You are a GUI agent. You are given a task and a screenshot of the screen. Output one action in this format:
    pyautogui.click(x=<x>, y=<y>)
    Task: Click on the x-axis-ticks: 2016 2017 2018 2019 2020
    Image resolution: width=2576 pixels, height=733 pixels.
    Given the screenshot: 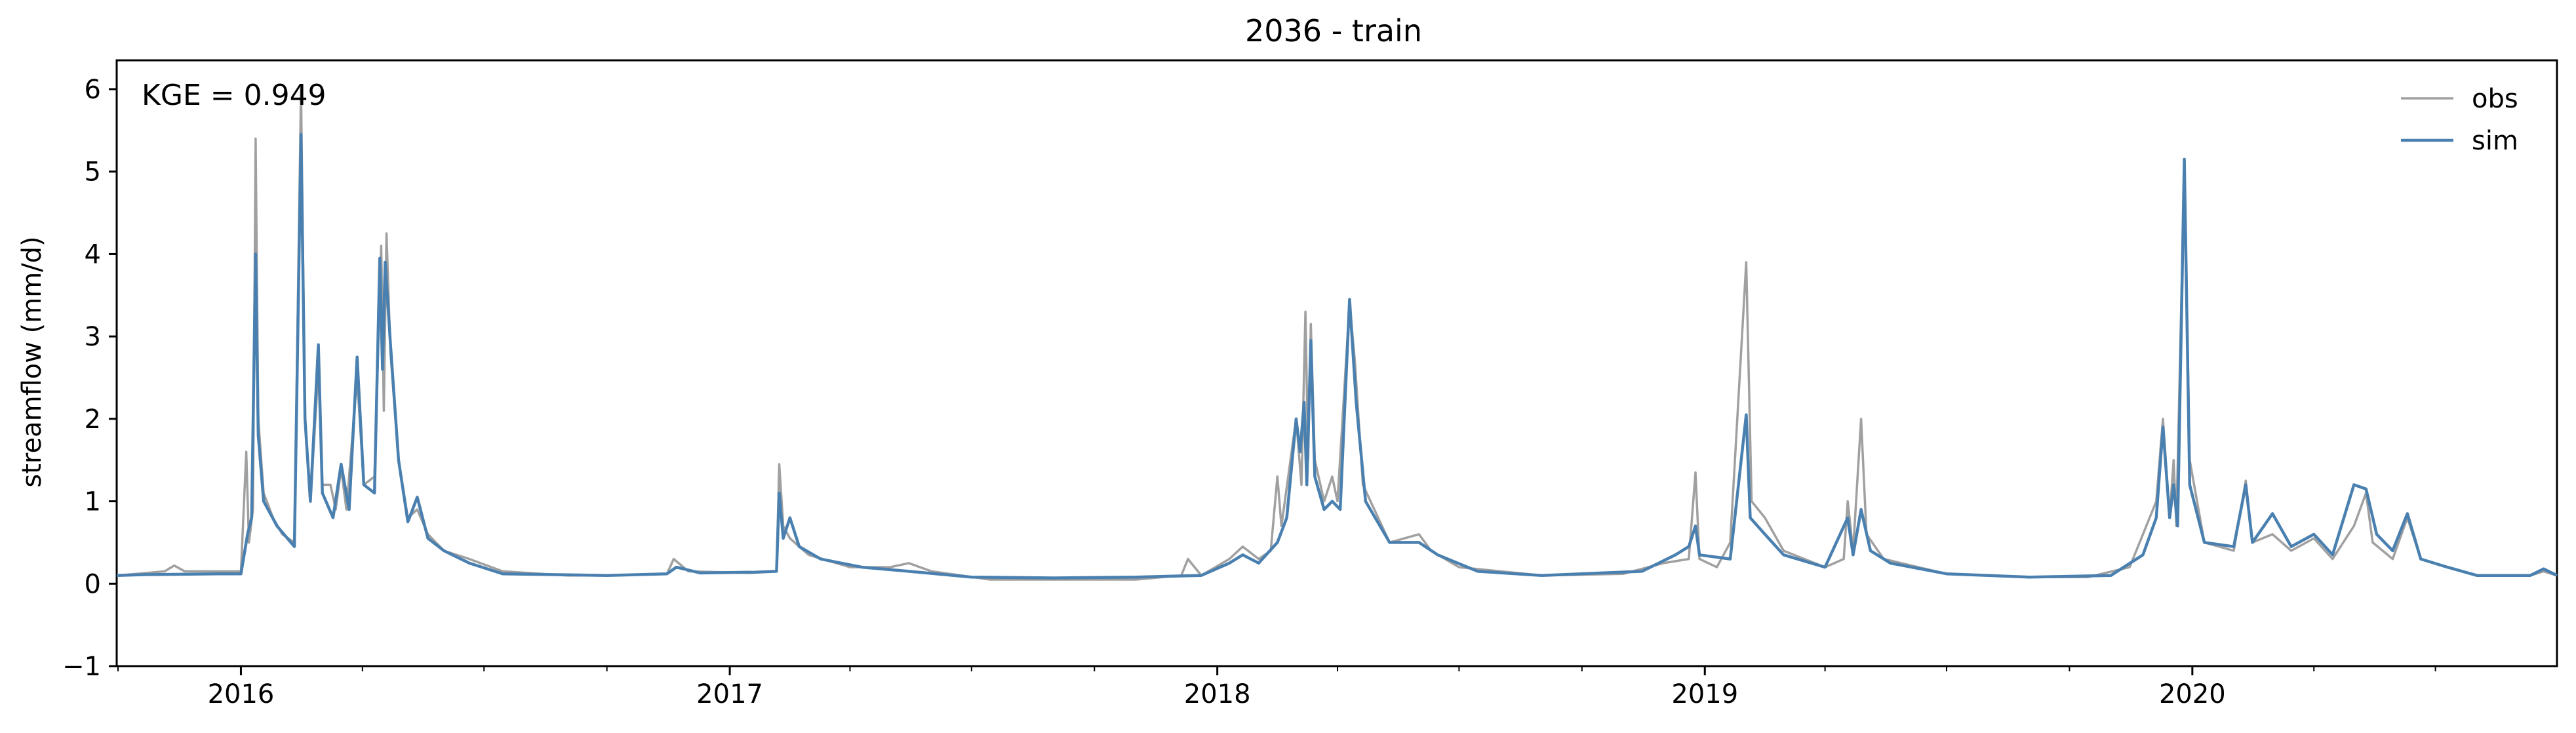 What is the action you would take?
    pyautogui.click(x=1276, y=687)
    